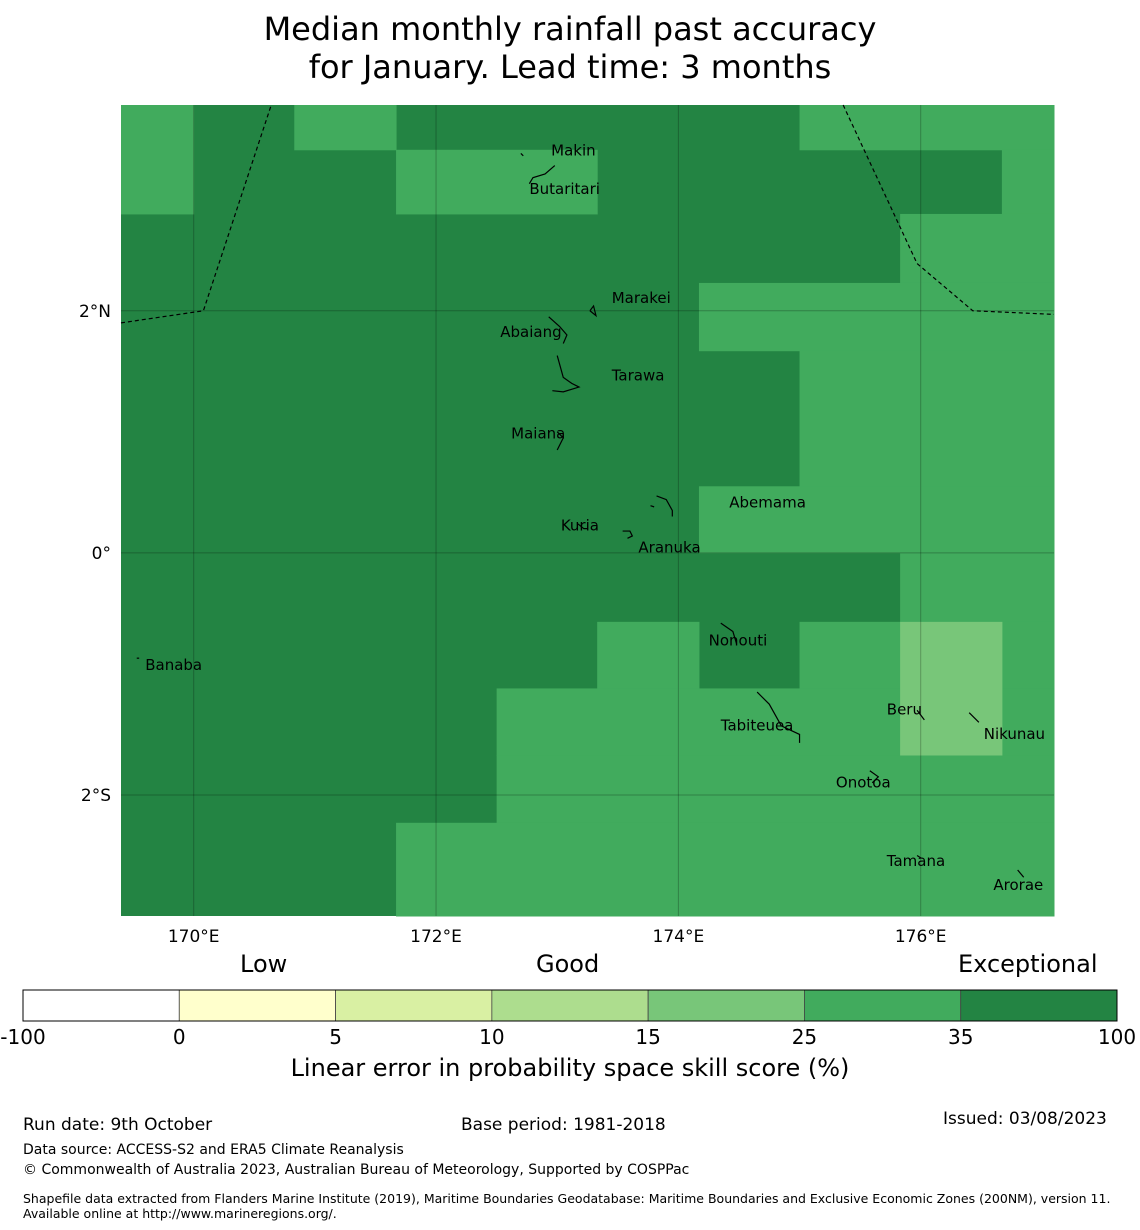  What do you see at coordinates (573, 150) in the screenshot?
I see `place-label-makin: Makin` at bounding box center [573, 150].